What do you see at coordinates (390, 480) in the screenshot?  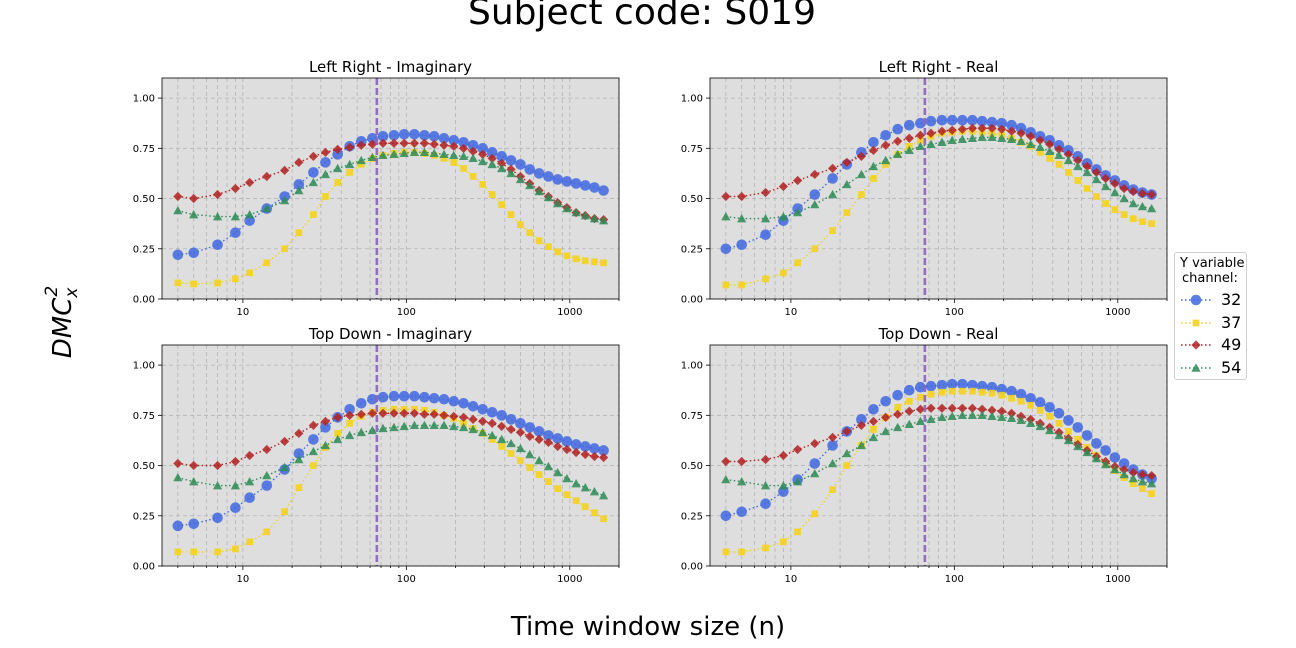 I see `series-line` at bounding box center [390, 480].